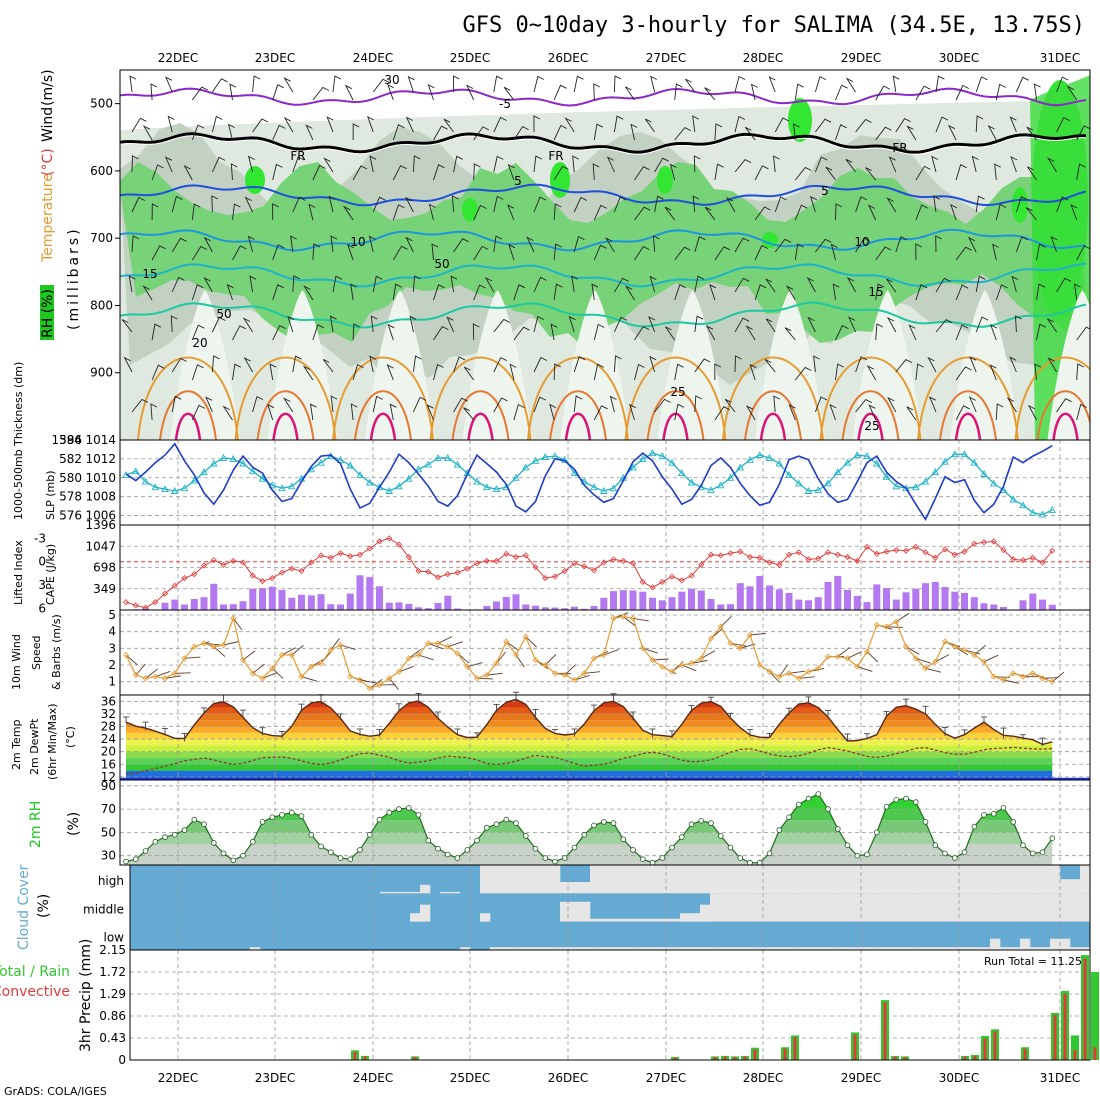  What do you see at coordinates (275, 58) in the screenshot?
I see `date-label-top: 23DEC` at bounding box center [275, 58].